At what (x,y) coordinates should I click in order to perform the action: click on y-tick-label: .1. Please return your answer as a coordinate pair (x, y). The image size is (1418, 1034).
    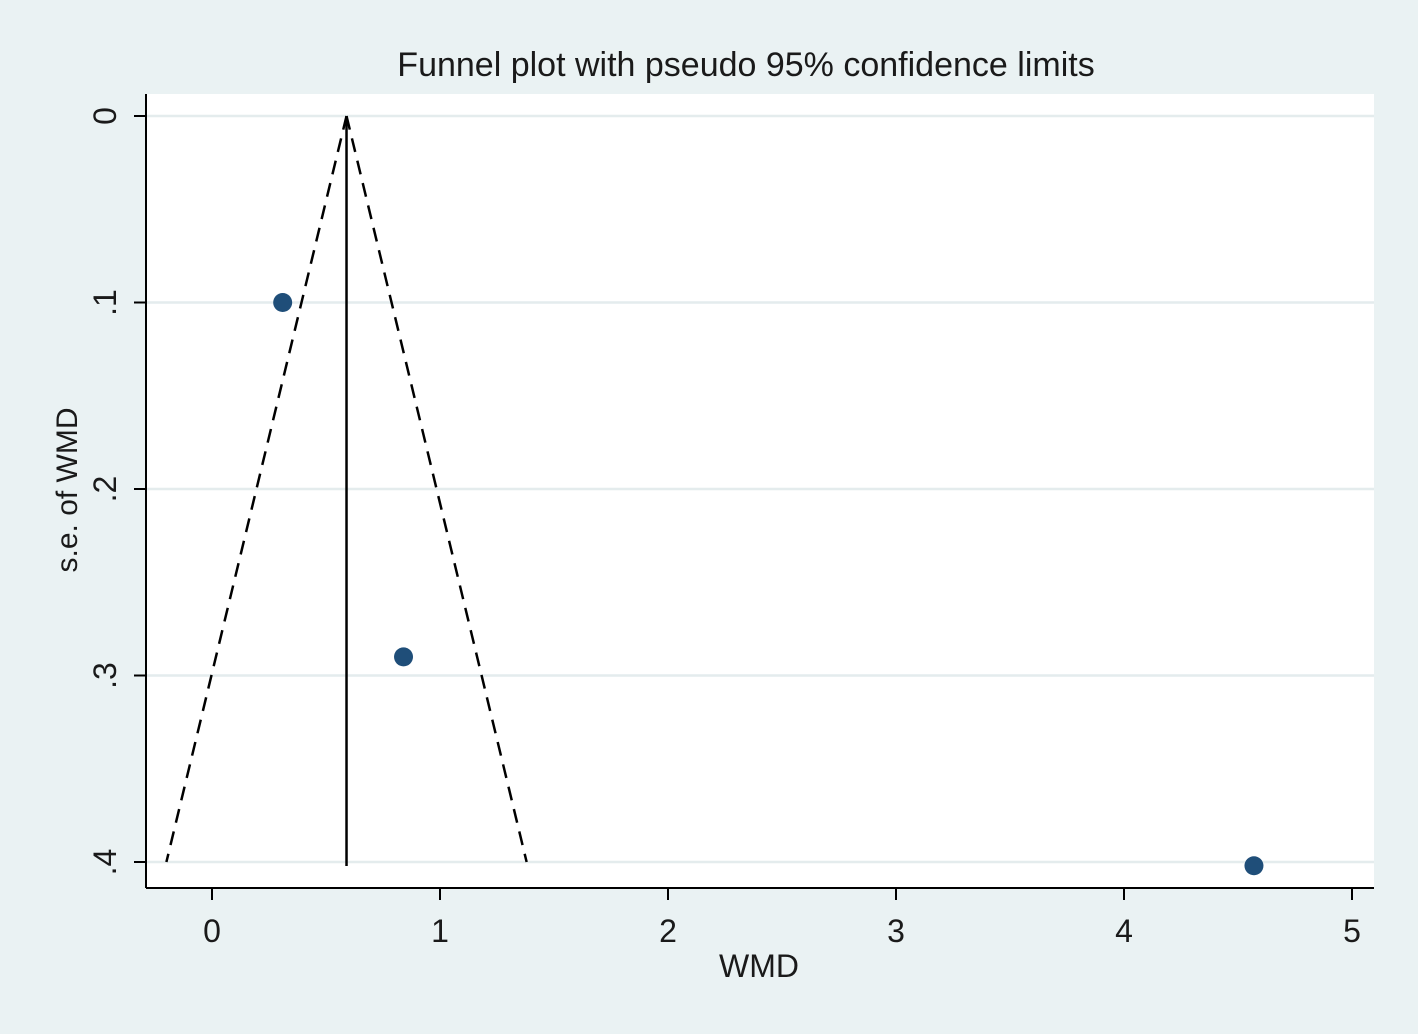
    Looking at the image, I should click on (105, 302).